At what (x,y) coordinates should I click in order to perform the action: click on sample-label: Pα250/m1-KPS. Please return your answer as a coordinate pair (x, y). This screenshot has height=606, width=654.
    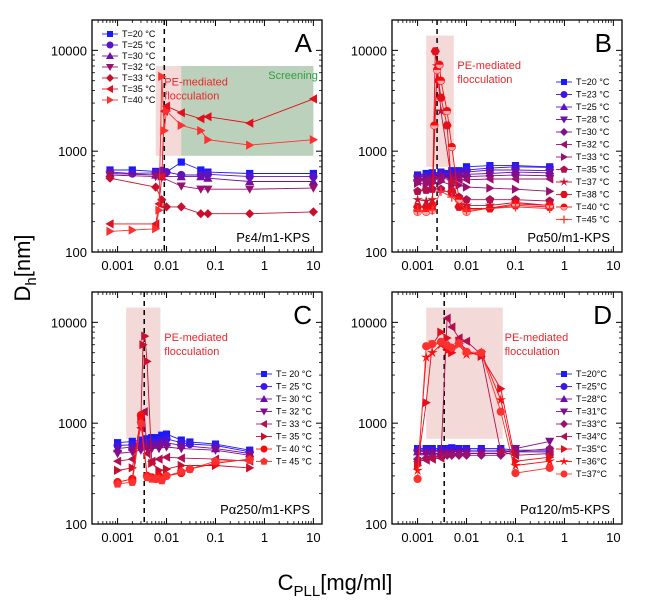
    Looking at the image, I should click on (265, 509).